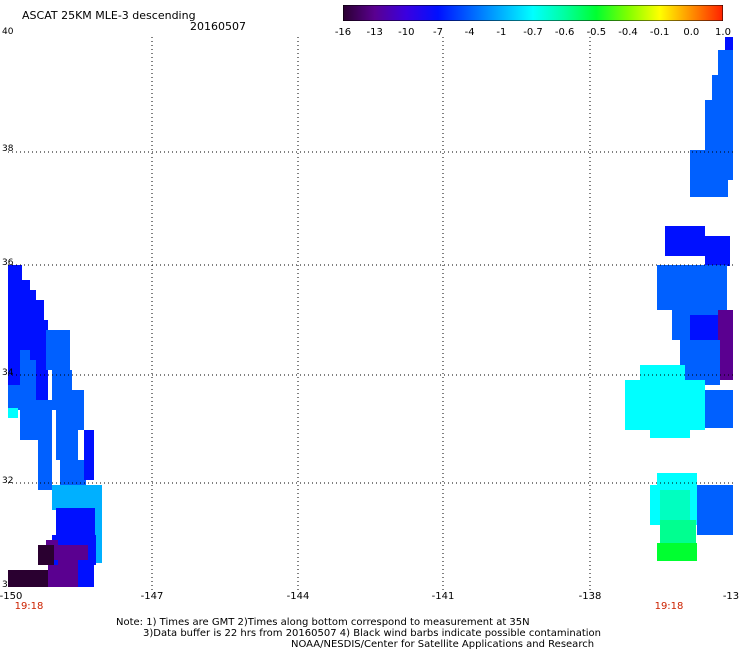 Image resolution: width=740 pixels, height=650 pixels. Describe the element at coordinates (501, 32) in the screenshot. I see `colorbar-tick-label: -1` at that location.